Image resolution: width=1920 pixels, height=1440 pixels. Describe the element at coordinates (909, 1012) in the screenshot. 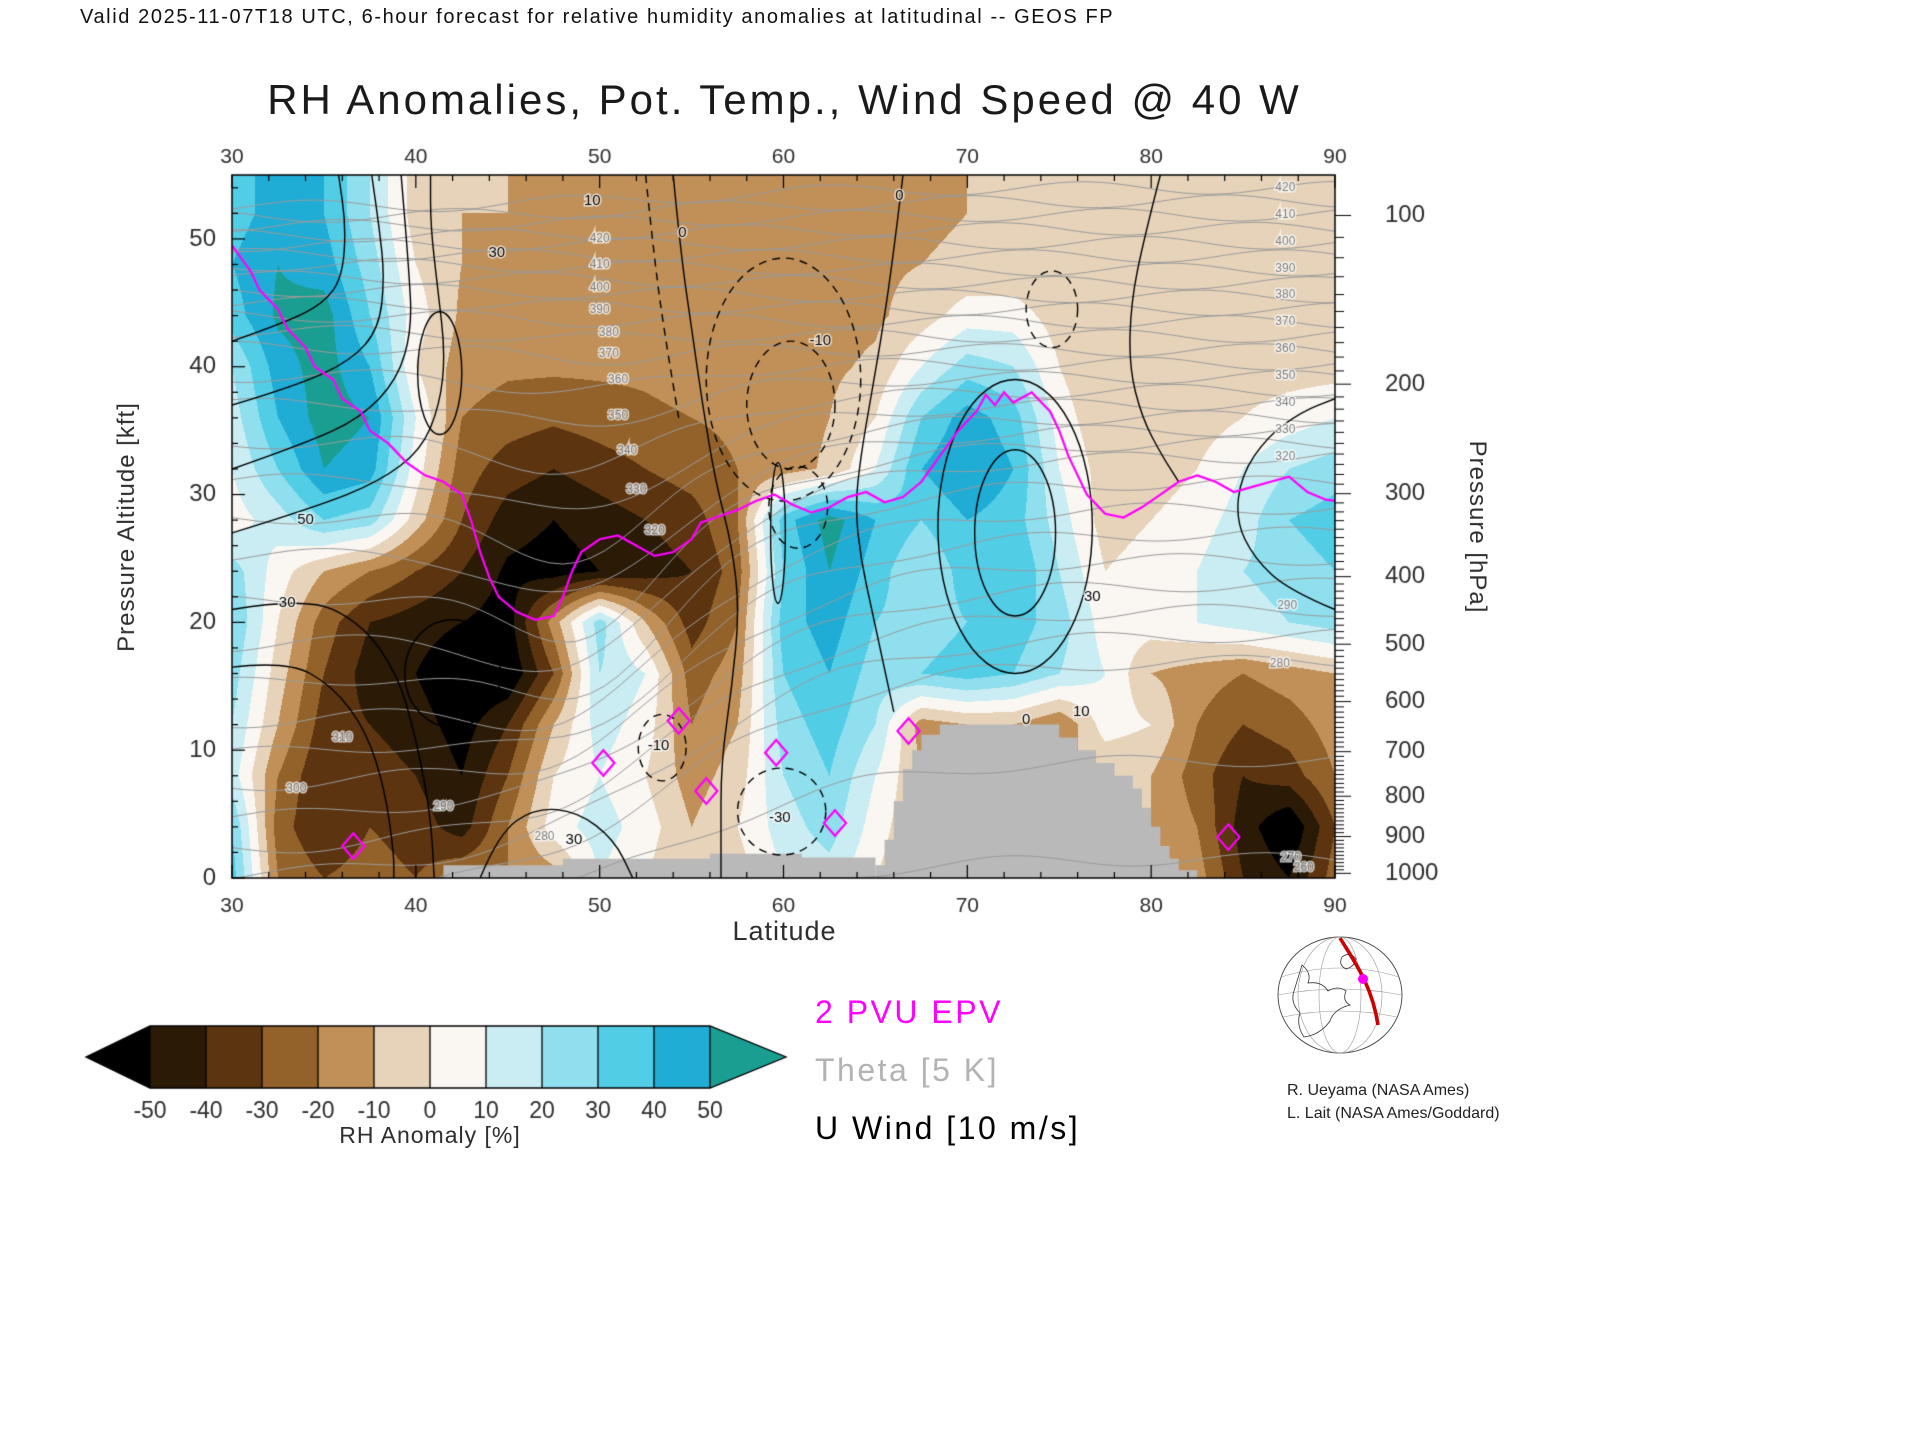

I see `legend-2pvu-epv: 2 PVU EPV` at that location.